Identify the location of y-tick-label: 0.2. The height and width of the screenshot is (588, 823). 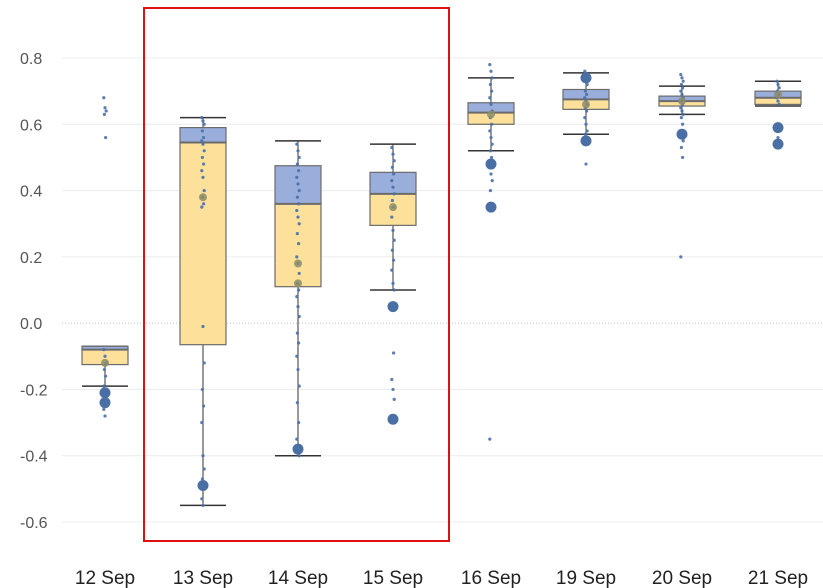
(31, 258).